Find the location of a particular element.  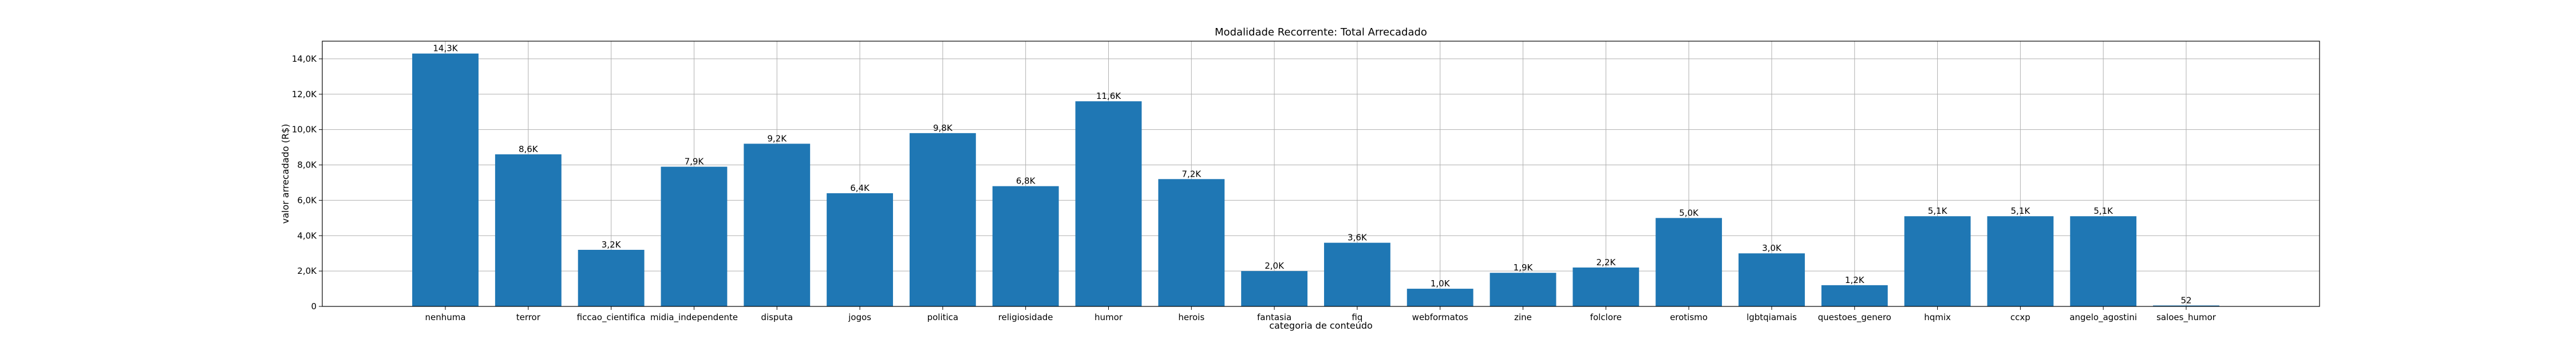

x-tick-label: lgbtqiamais is located at coordinates (1772, 317).